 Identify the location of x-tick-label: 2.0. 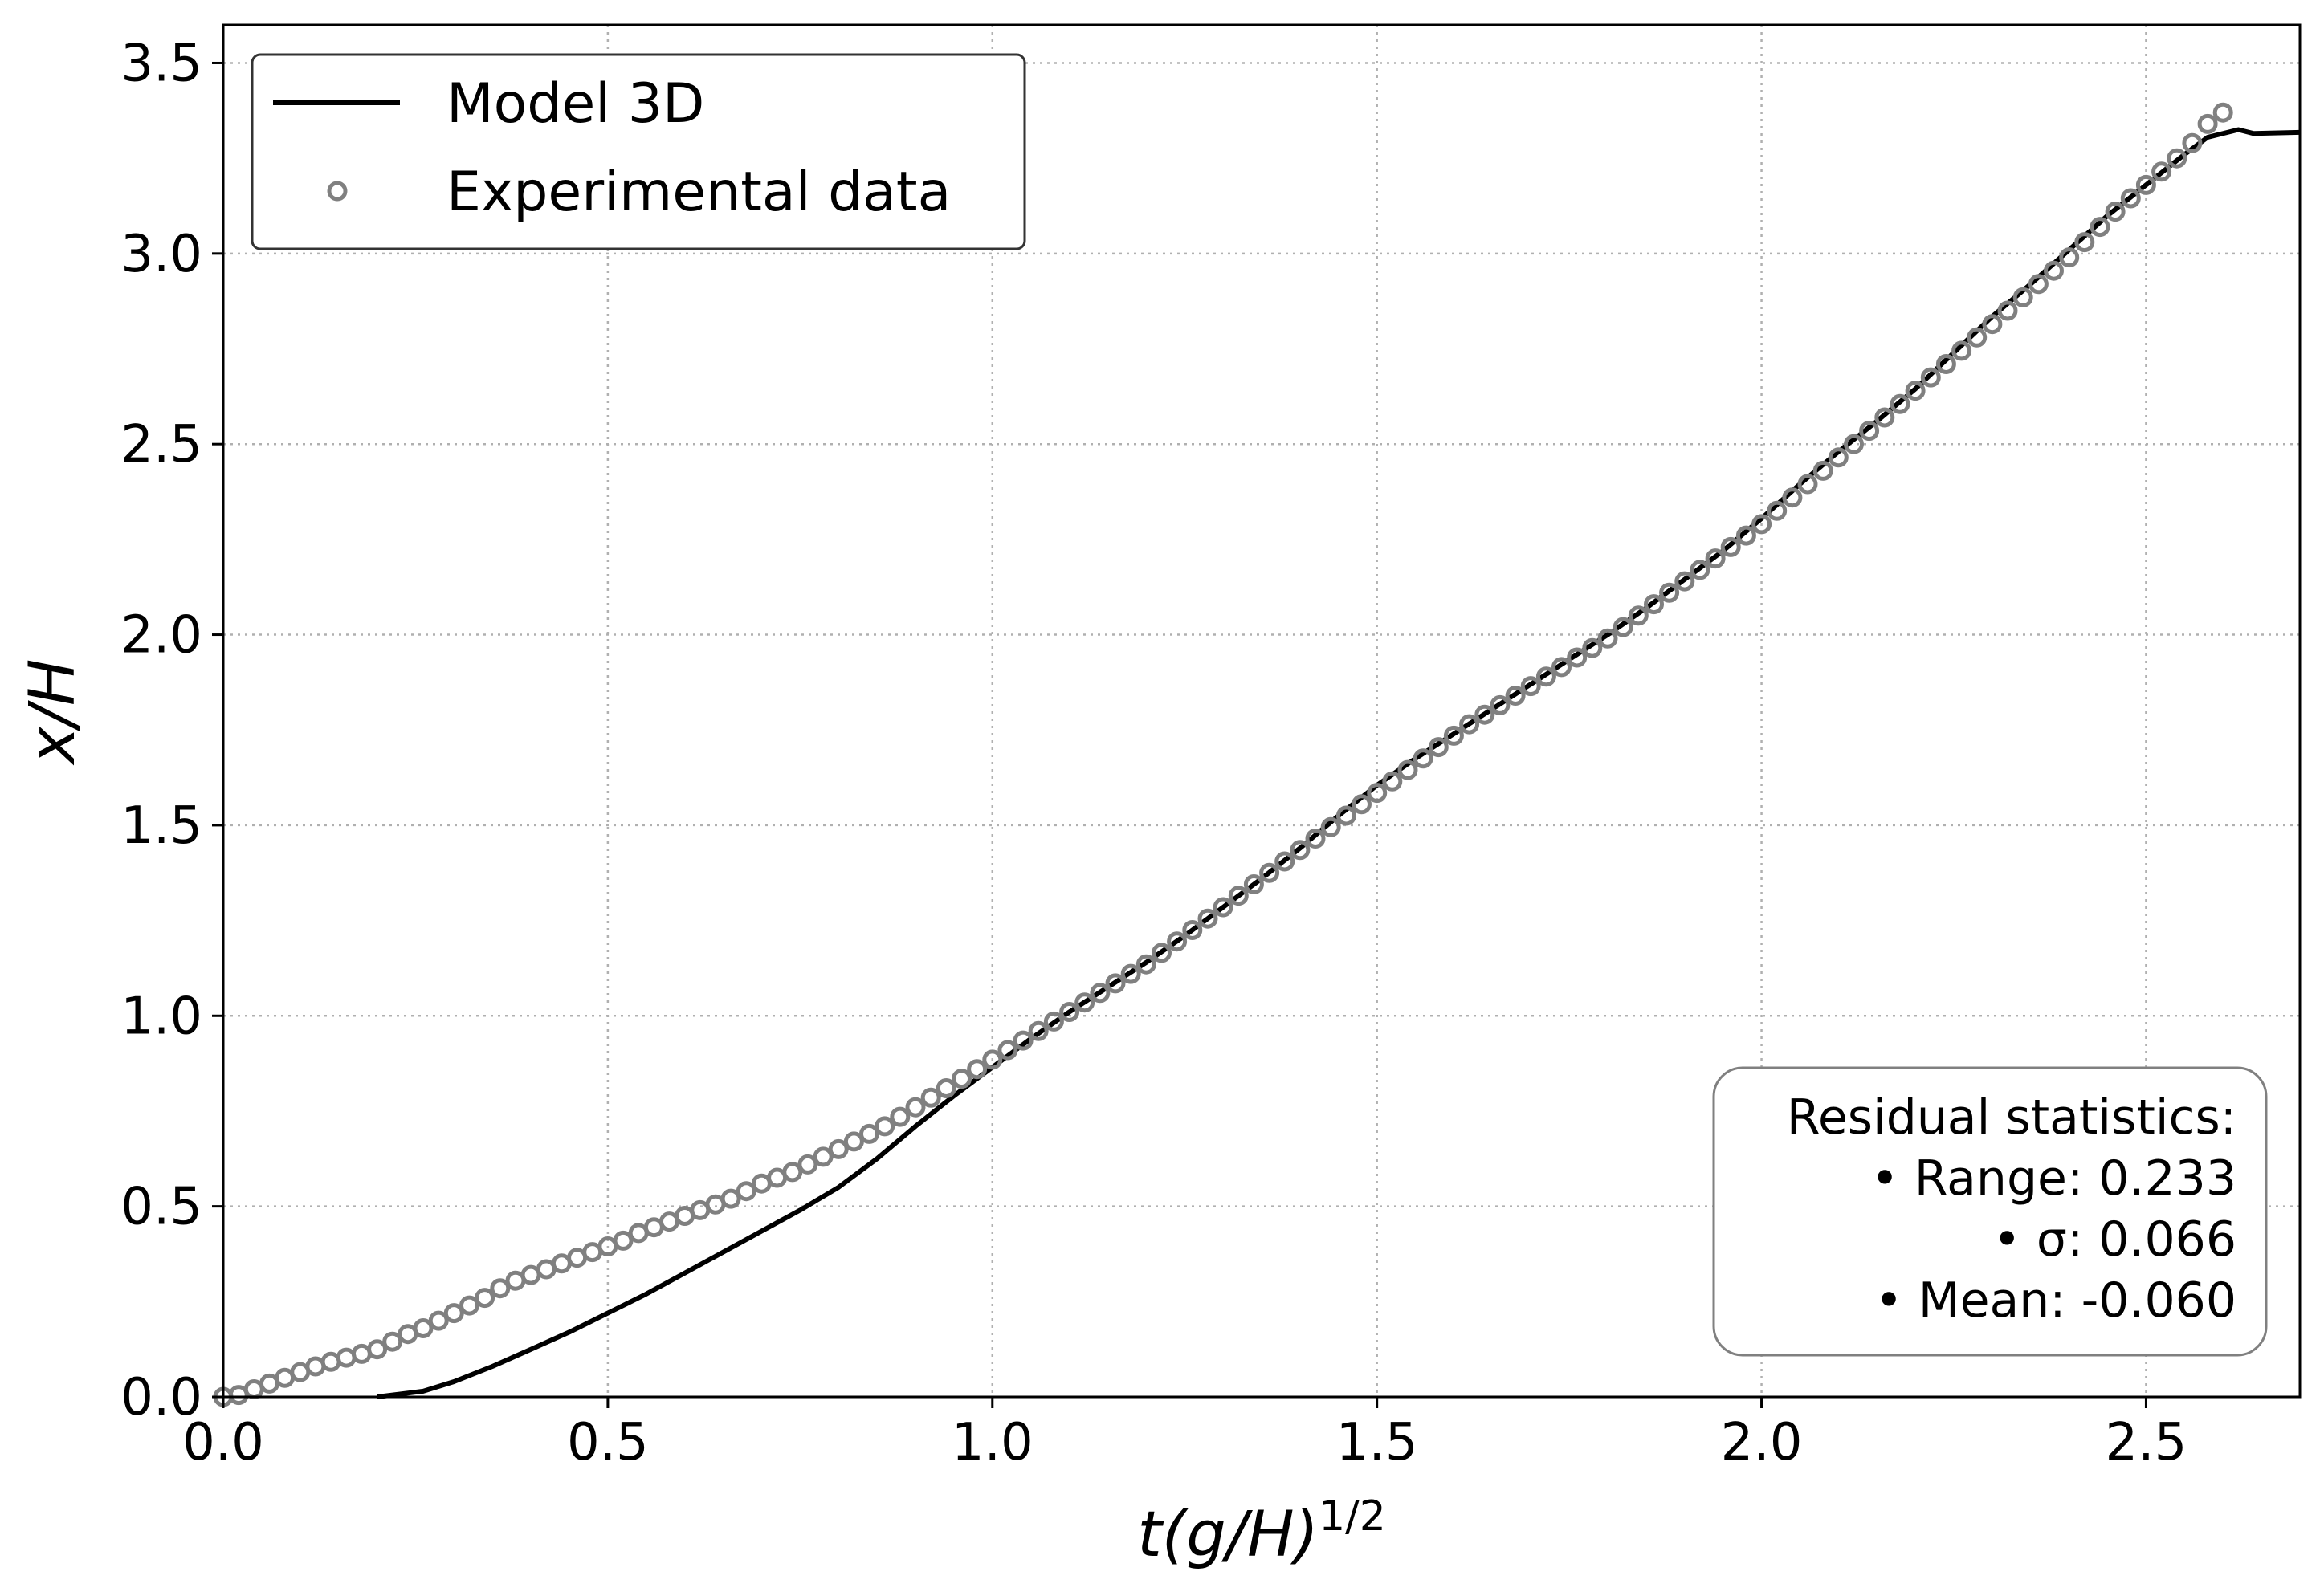
(1762, 1443).